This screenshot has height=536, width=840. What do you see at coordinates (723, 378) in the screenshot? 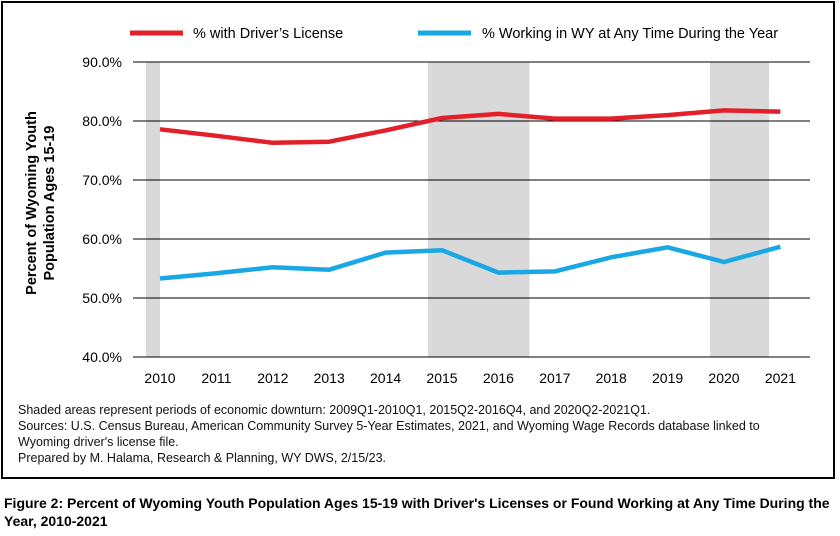
I see `x-tick-label-2020: 2020` at bounding box center [723, 378].